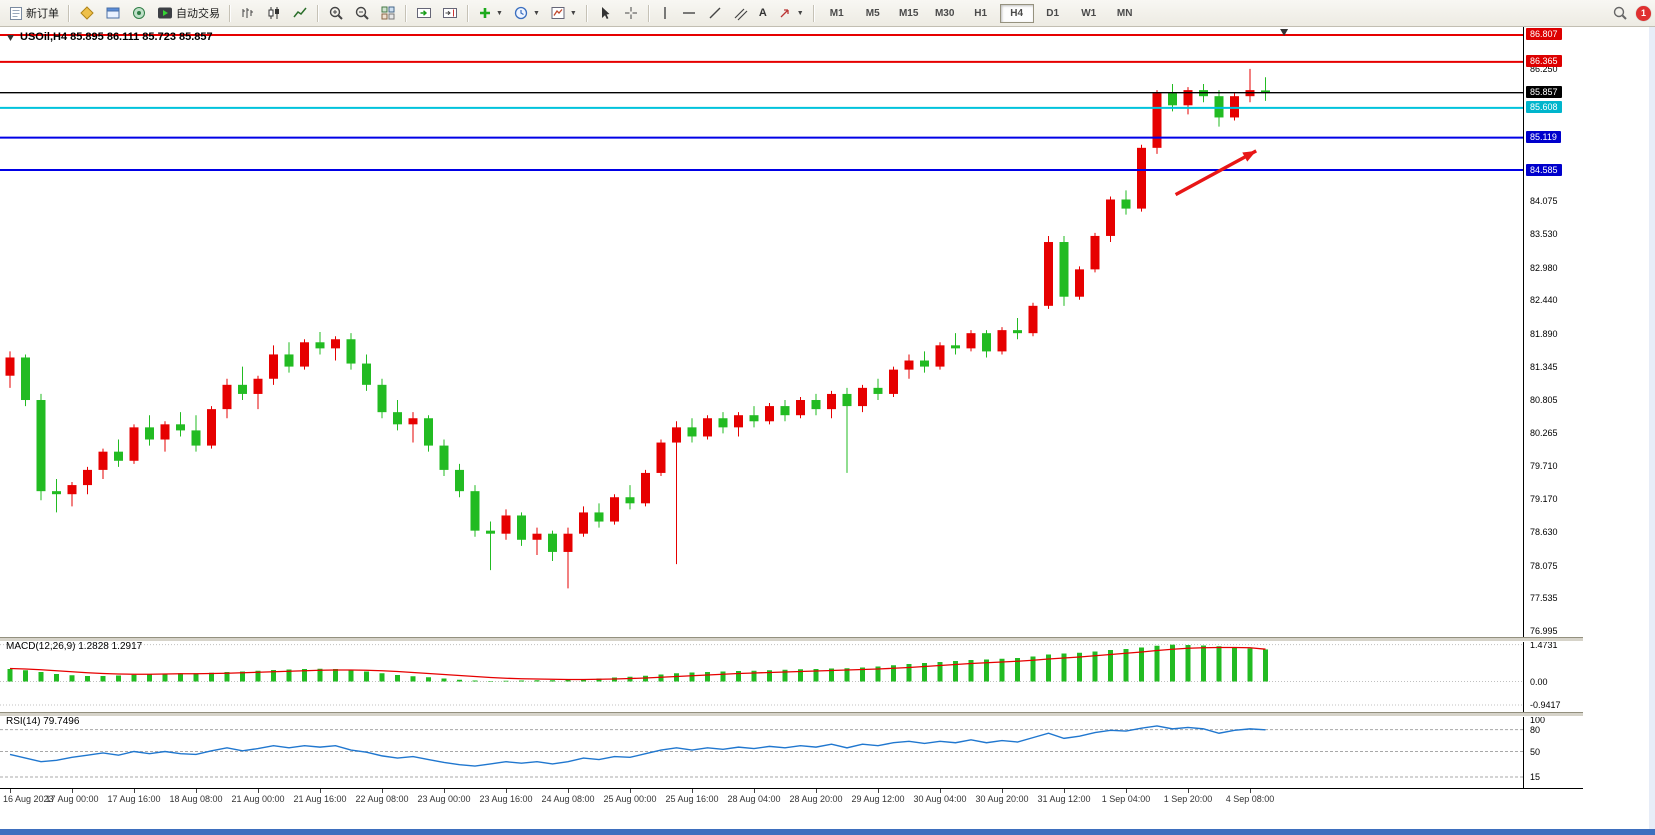 The width and height of the screenshot is (1655, 835). Describe the element at coordinates (1545, 705) in the screenshot. I see `macd-axis-tick: -0.9417` at that location.